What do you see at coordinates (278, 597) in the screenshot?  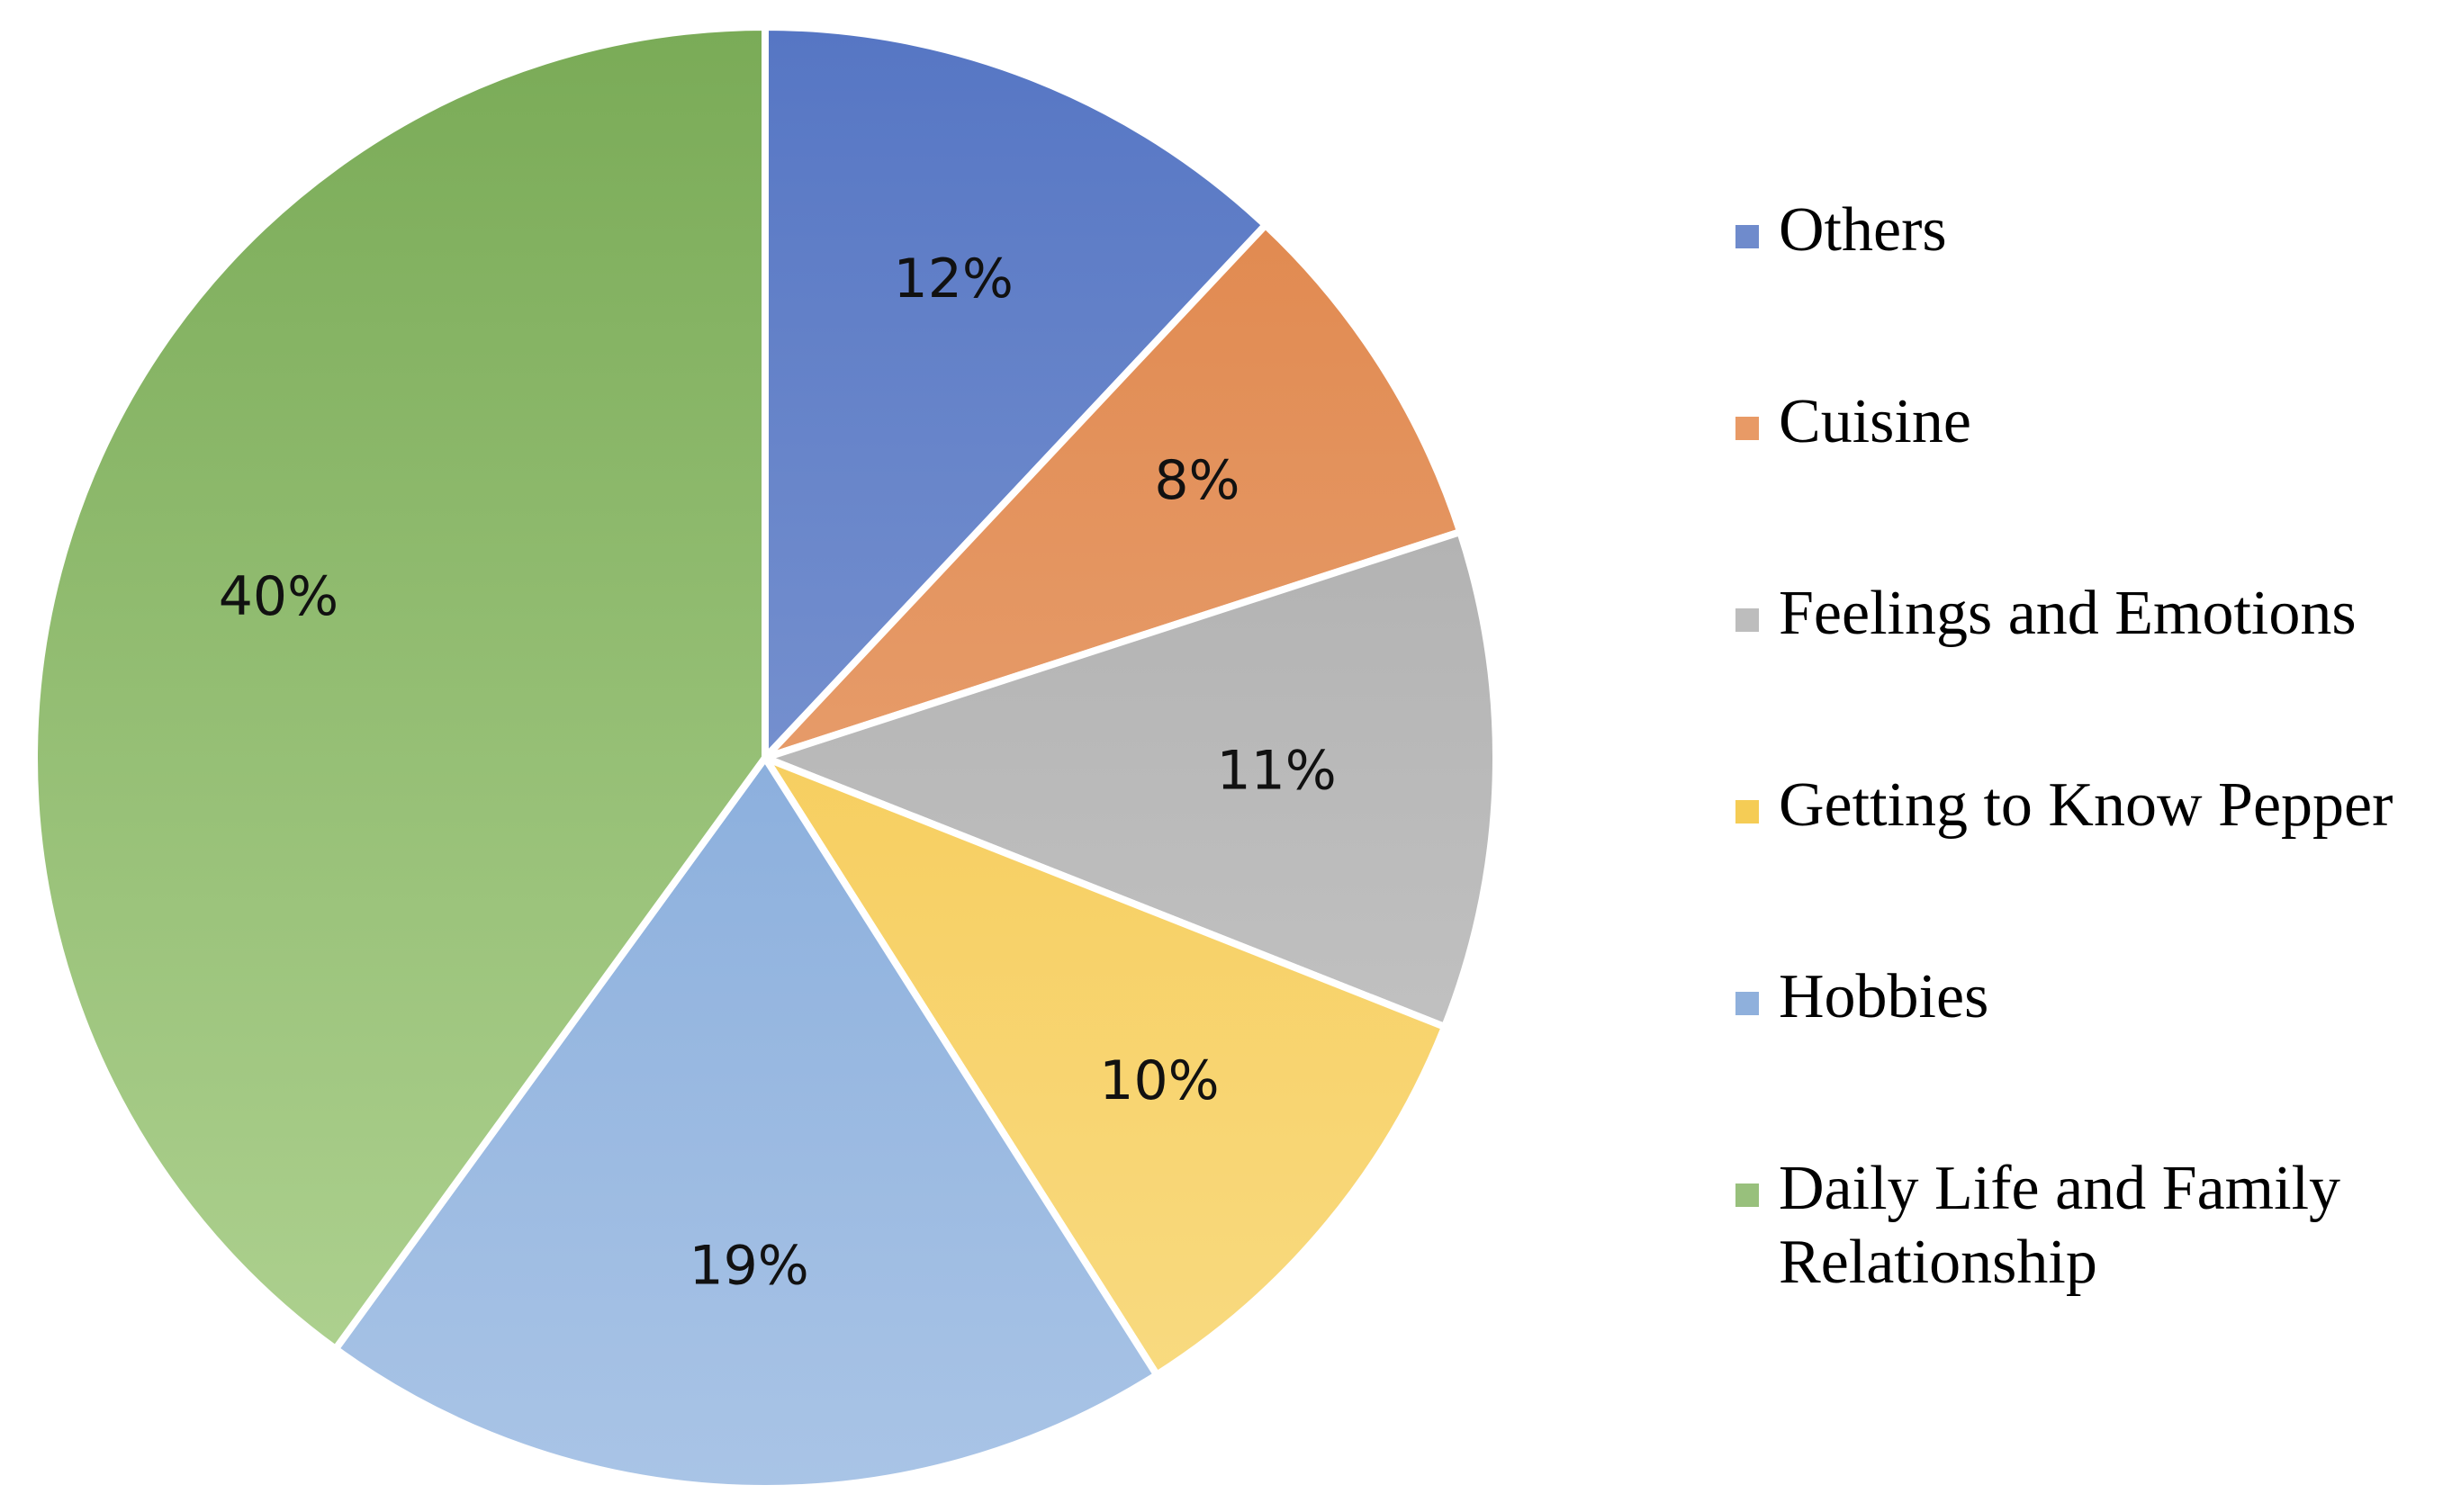 I see `data-label-daily-life-and-family-relationship: 40%` at bounding box center [278, 597].